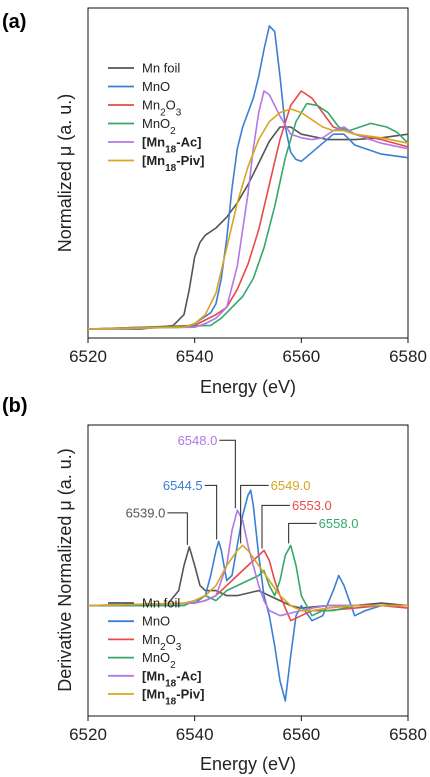 The height and width of the screenshot is (777, 430). I want to click on panel-a-legend-label: MnO, so click(156, 86).